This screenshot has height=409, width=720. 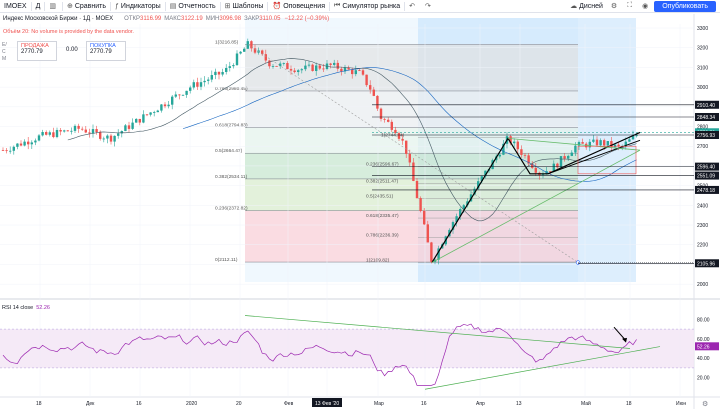 What do you see at coordinates (15, 6) in the screenshot?
I see `symbol-search: IMOEX` at bounding box center [15, 6].